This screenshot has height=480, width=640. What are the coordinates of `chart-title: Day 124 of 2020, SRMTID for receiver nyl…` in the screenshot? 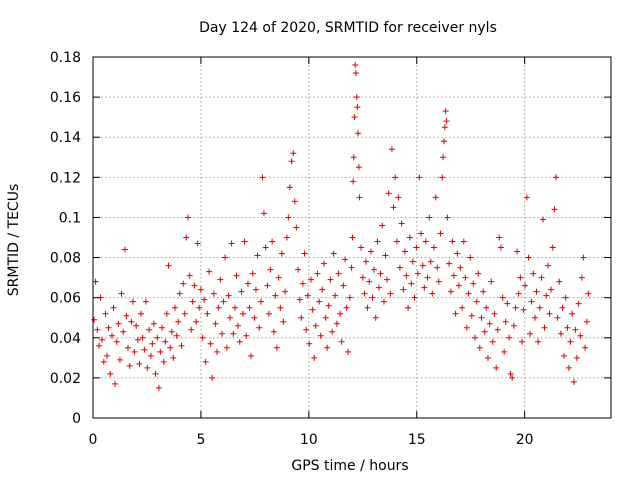 It's located at (348, 28).